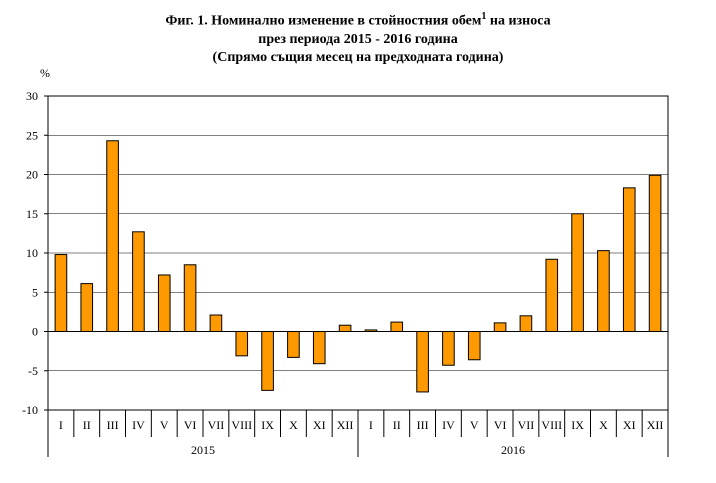 The image size is (716, 483). What do you see at coordinates (35, 292) in the screenshot?
I see `y-tick-label: 5` at bounding box center [35, 292].